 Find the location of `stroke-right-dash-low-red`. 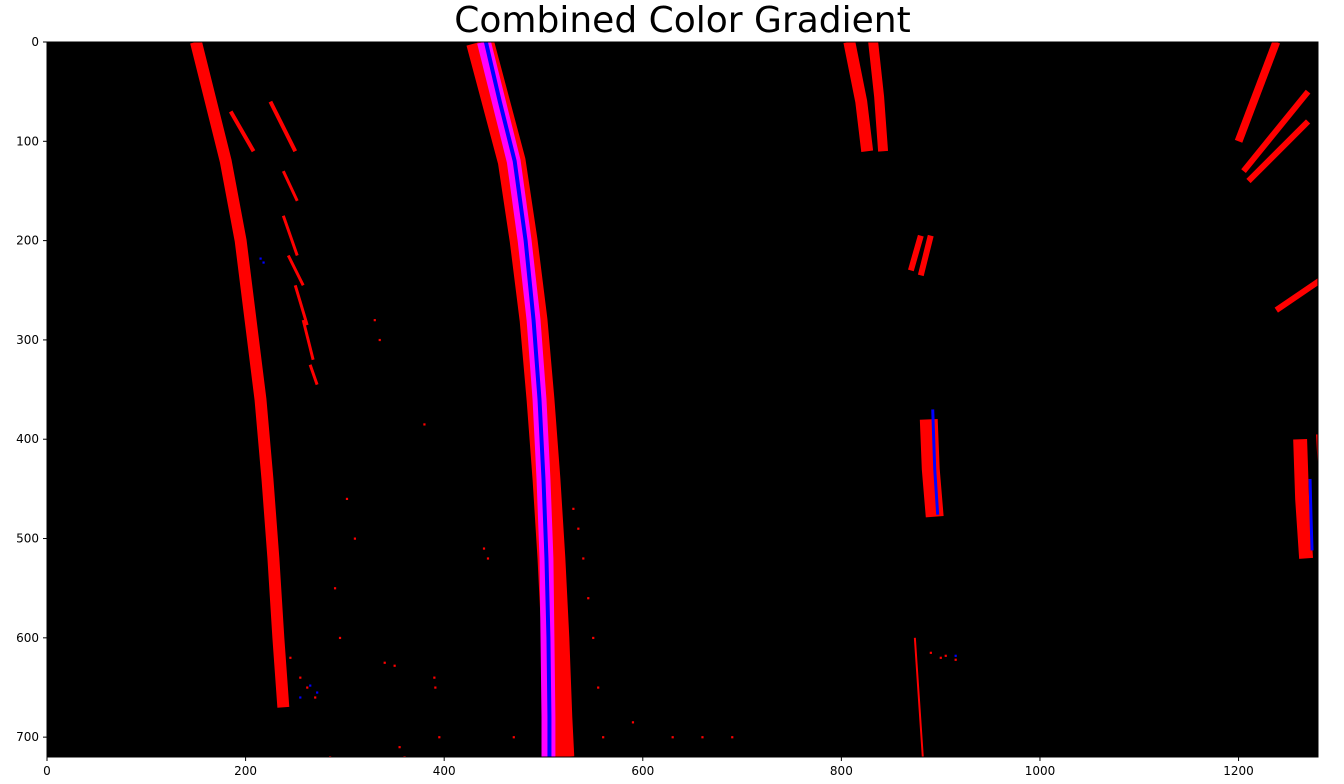

stroke-right-dash-low-red is located at coordinates (931, 468).